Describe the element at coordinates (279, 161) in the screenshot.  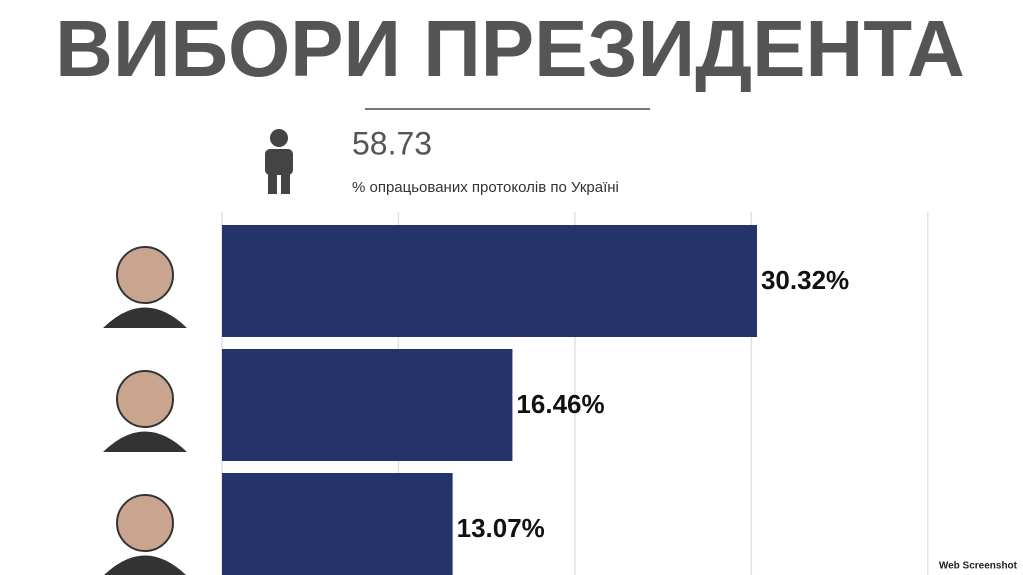
I see `person-icon` at that location.